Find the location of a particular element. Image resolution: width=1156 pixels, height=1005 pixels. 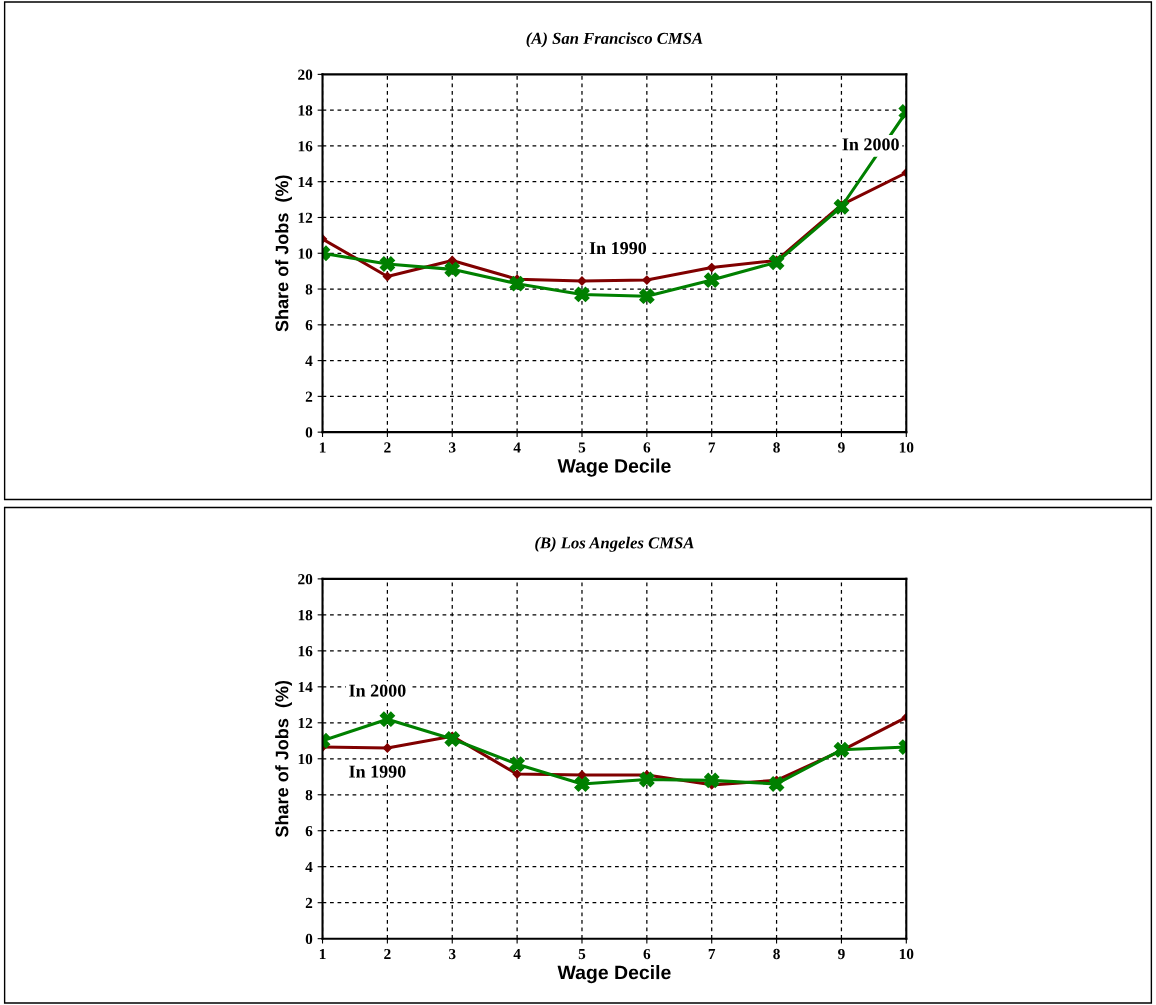

chart-title: (A) San Francisco CMSA is located at coordinates (614, 40).